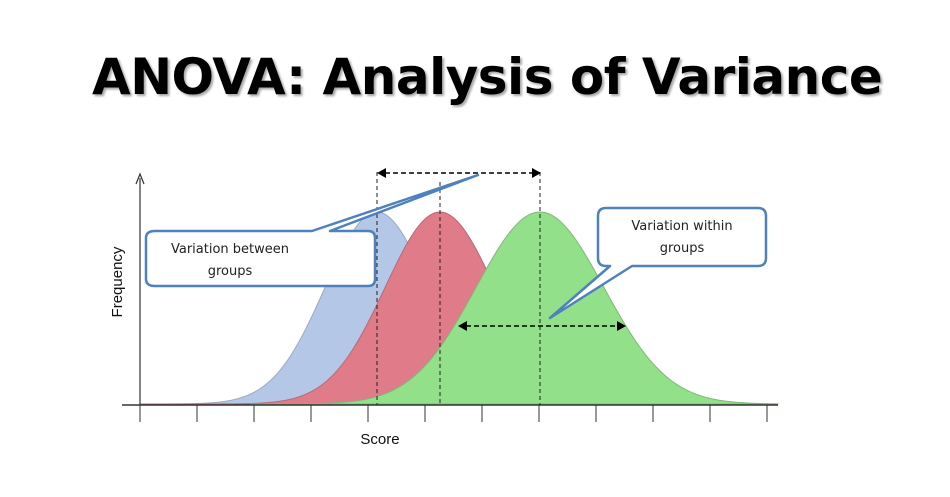 The width and height of the screenshot is (950, 497). Describe the element at coordinates (117, 281) in the screenshot. I see `y-axis-label: Frequency` at that location.